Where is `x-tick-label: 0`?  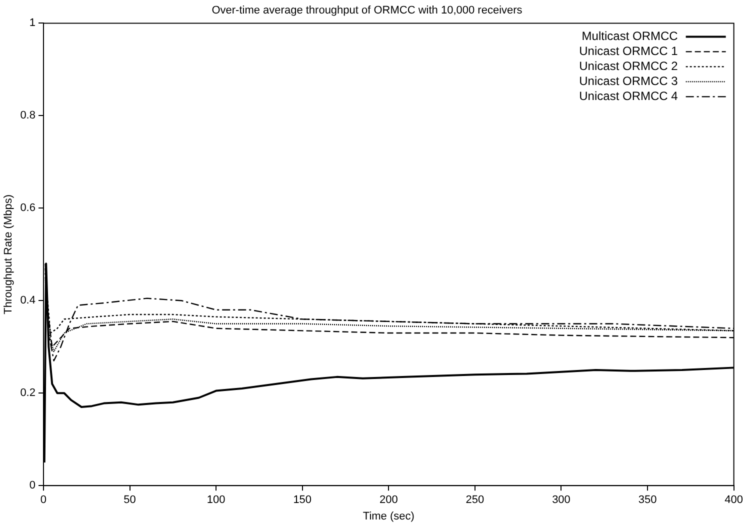
x-tick-label: 0 is located at coordinates (43, 500).